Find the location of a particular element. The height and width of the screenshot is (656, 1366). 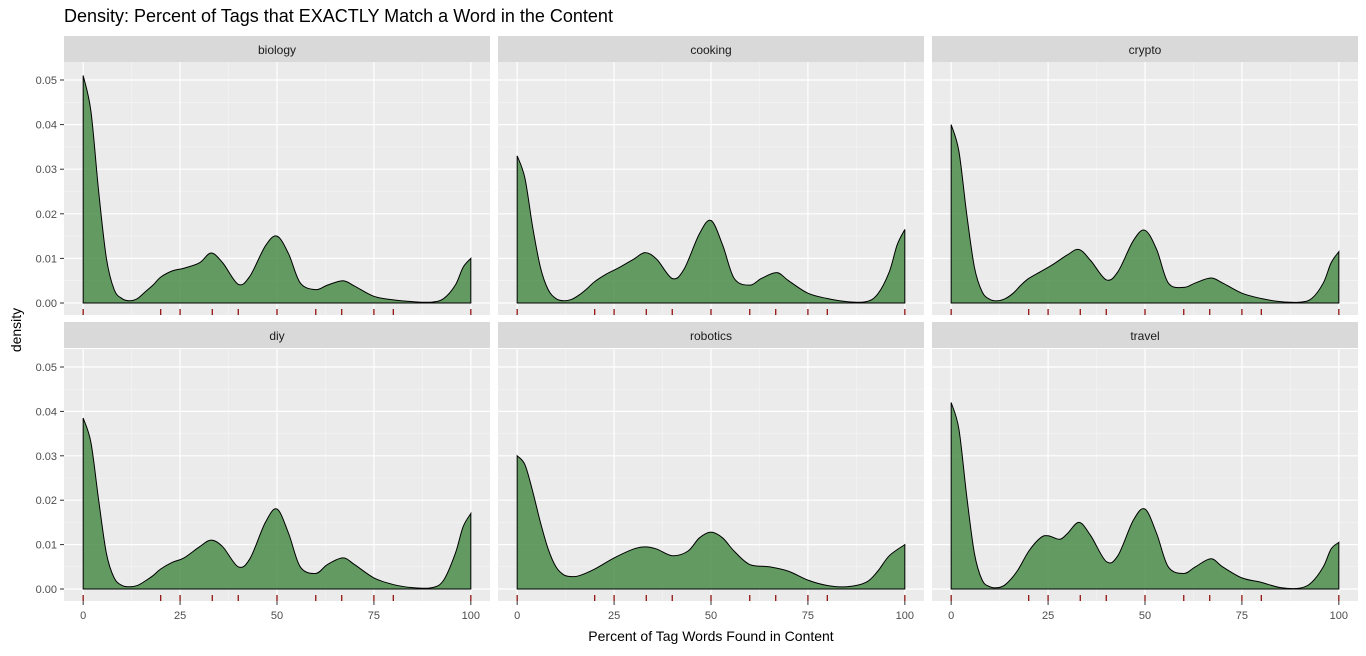

facet-label: biology is located at coordinates (277, 50).